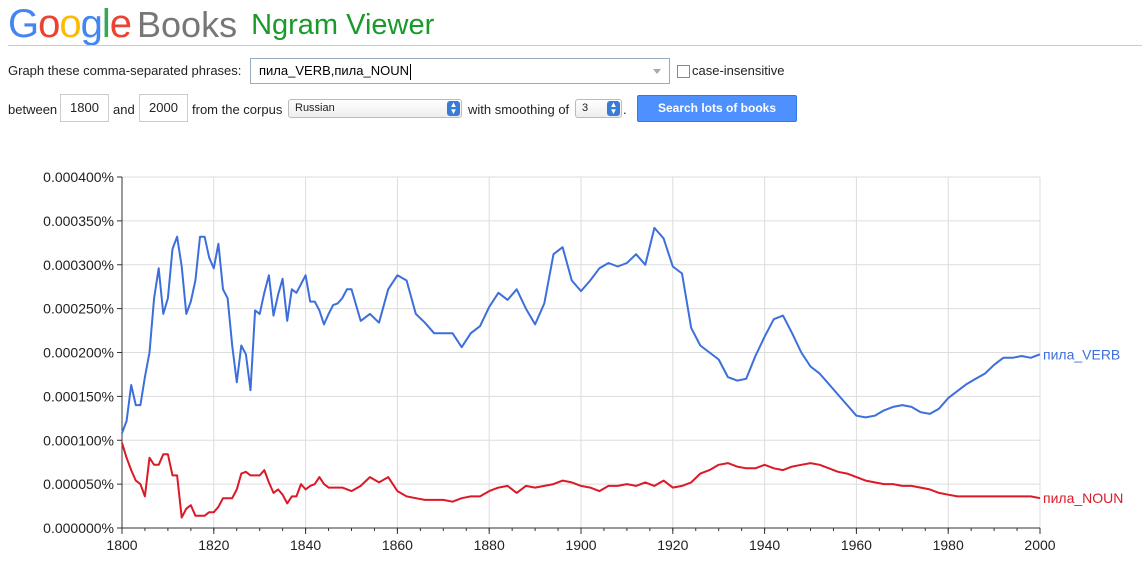 This screenshot has height=561, width=1142. I want to click on x-tick-label: 1960, so click(856, 545).